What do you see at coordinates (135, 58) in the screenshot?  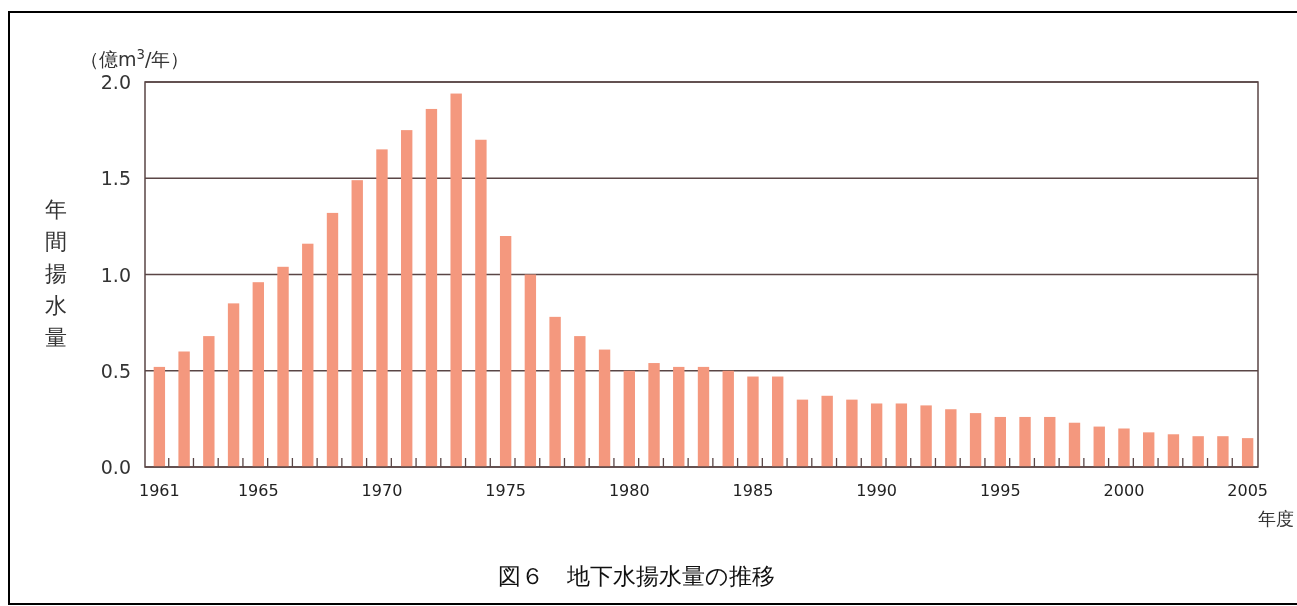 I see `text: （億m$^{3}$/年）` at bounding box center [135, 58].